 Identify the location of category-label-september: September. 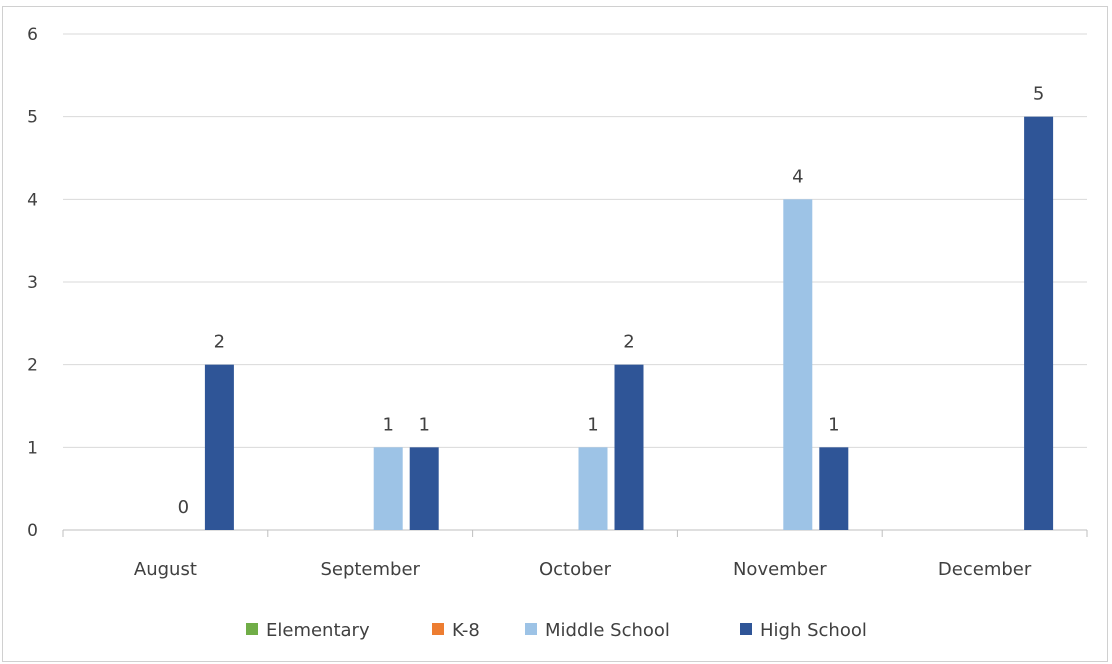
(370, 569).